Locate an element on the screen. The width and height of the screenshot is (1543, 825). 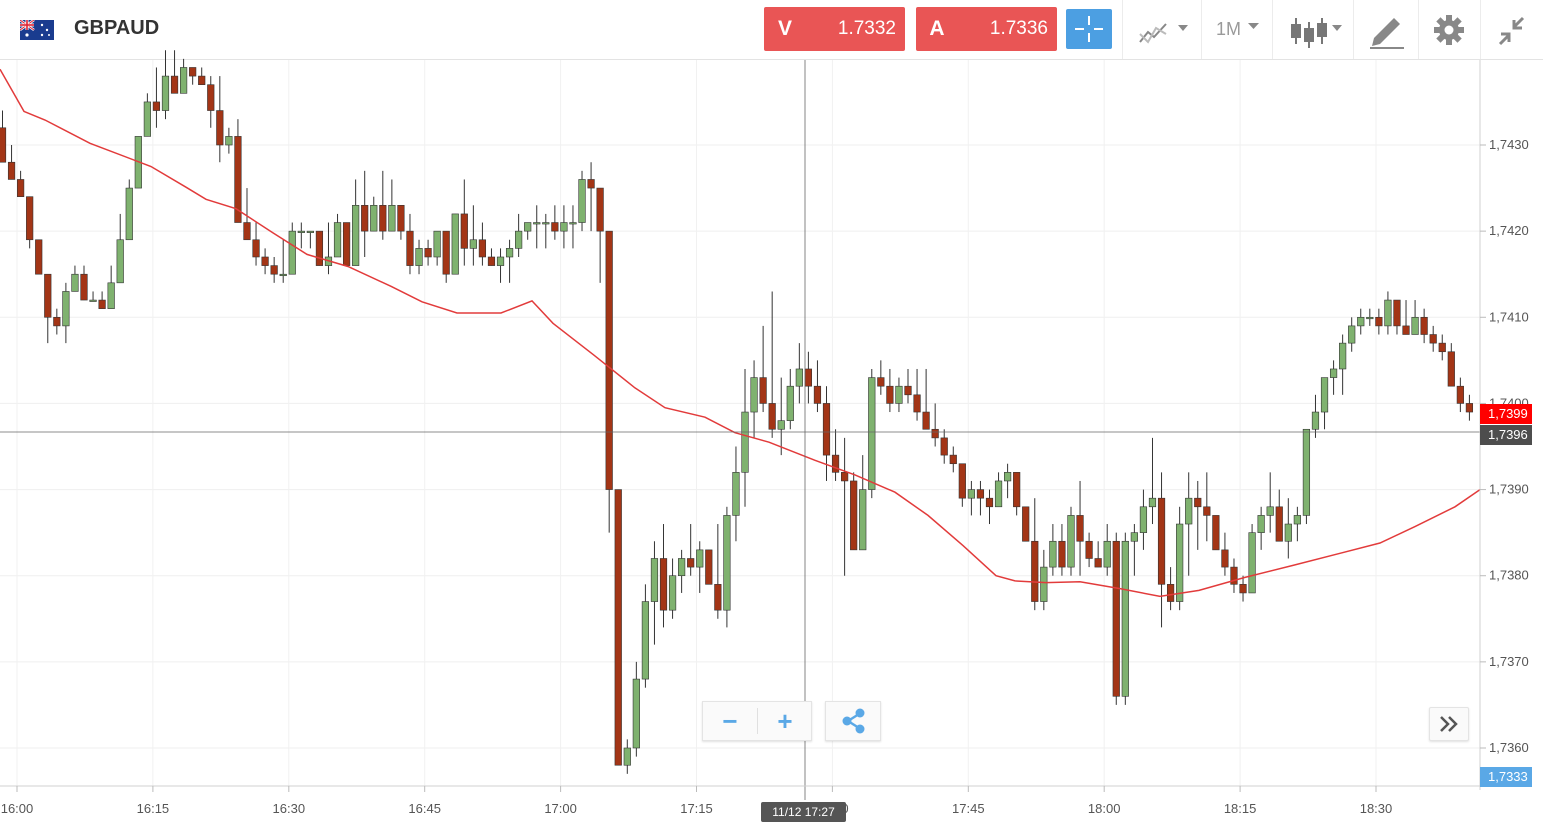
x-tick-label: 18:15 is located at coordinates (1240, 808).